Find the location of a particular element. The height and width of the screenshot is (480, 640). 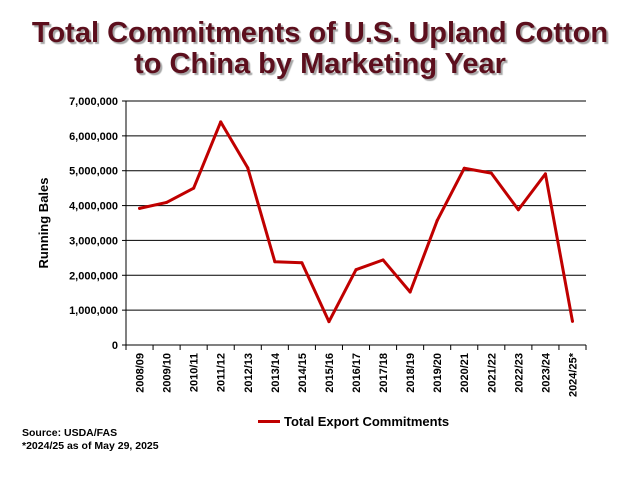

chart-title-line-2: to China by Marketing Year is located at coordinates (320, 64).